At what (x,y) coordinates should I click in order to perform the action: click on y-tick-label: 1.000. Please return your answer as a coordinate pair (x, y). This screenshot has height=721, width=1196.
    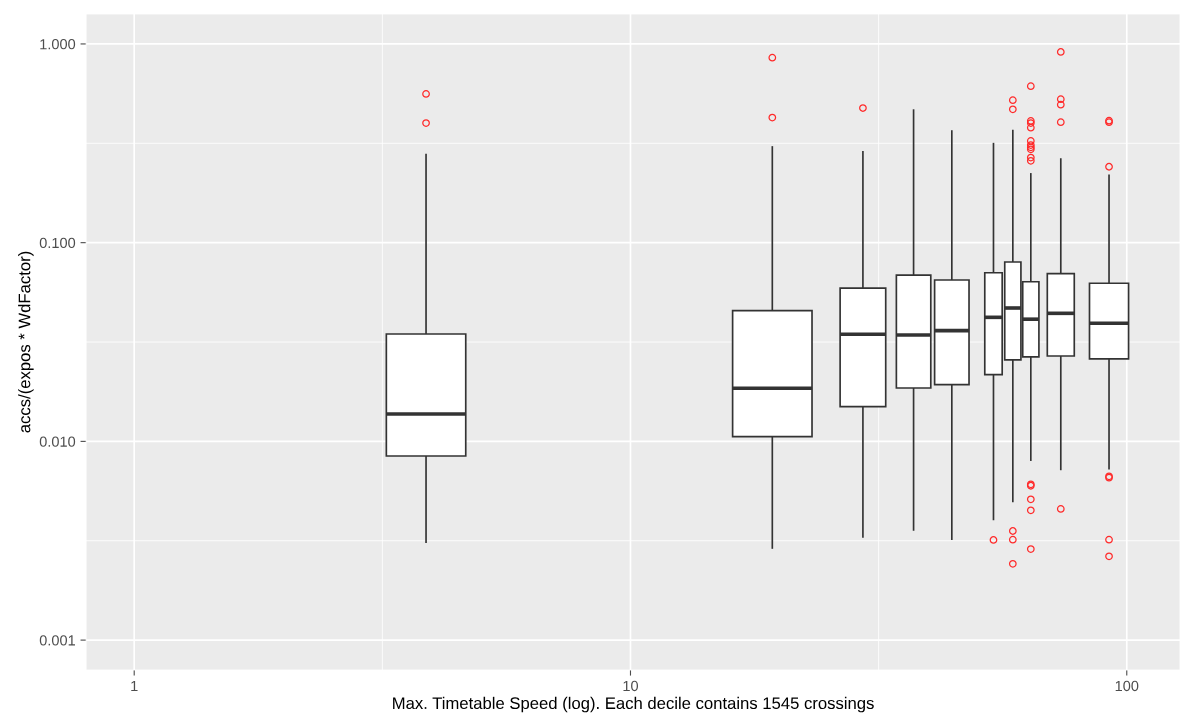
    Looking at the image, I should click on (58, 44).